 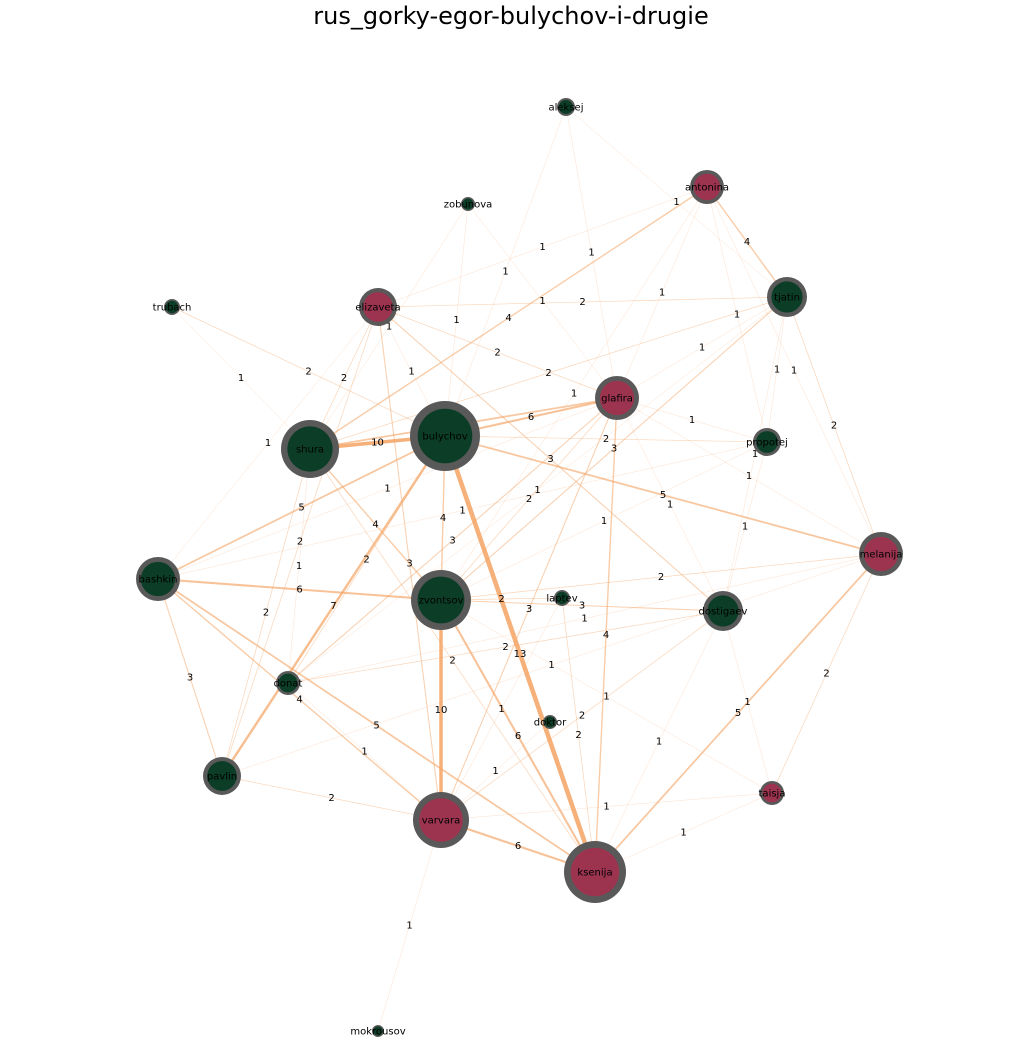 I want to click on node-bashkin: bashkin, so click(x=158, y=579).